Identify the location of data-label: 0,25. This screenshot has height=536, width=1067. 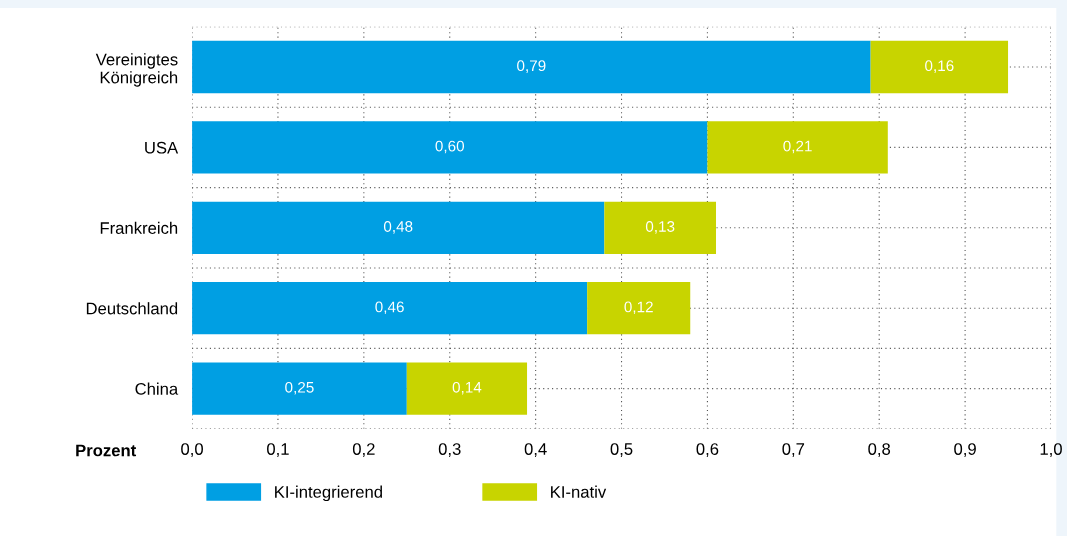
(299, 388).